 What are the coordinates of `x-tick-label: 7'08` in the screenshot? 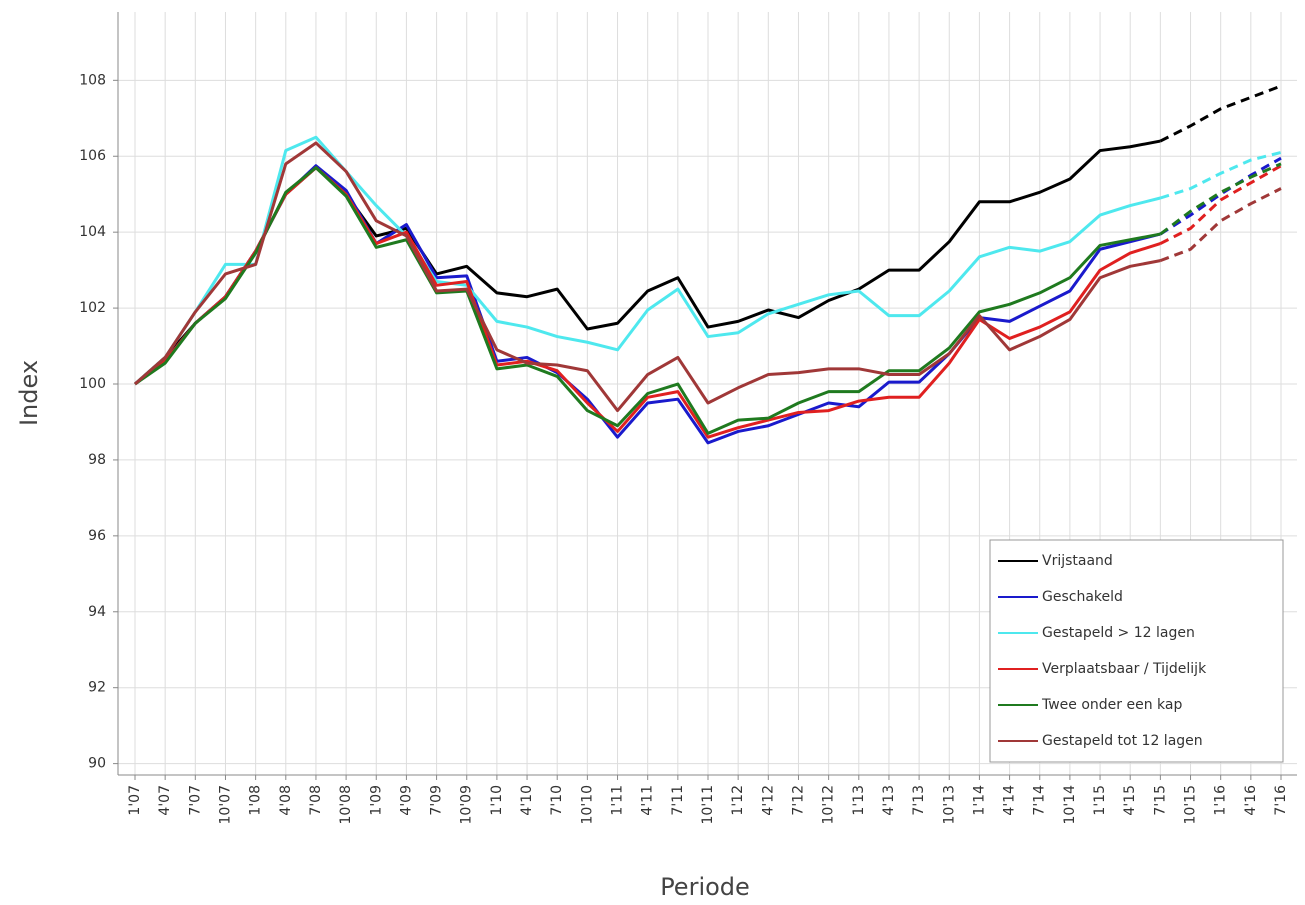 It's located at (316, 800).